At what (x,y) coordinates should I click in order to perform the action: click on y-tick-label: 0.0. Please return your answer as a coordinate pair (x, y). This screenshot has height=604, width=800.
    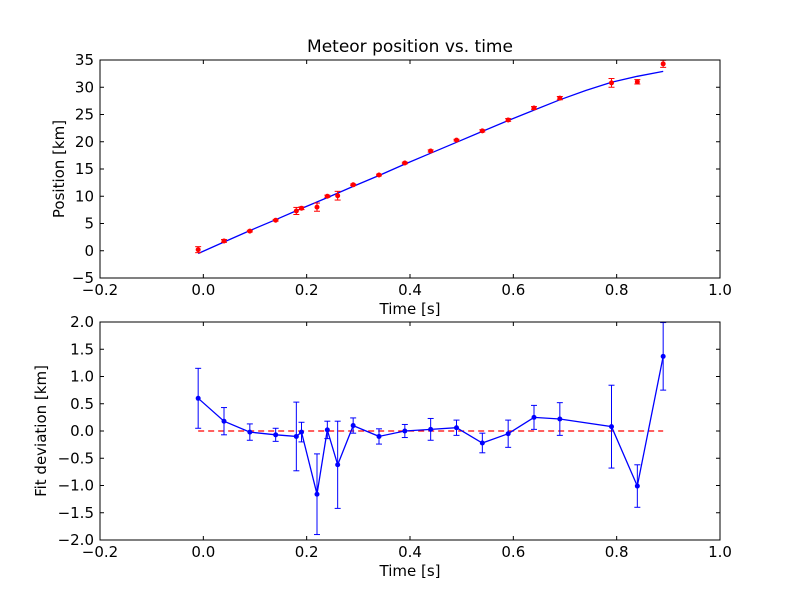
    Looking at the image, I should click on (82, 431).